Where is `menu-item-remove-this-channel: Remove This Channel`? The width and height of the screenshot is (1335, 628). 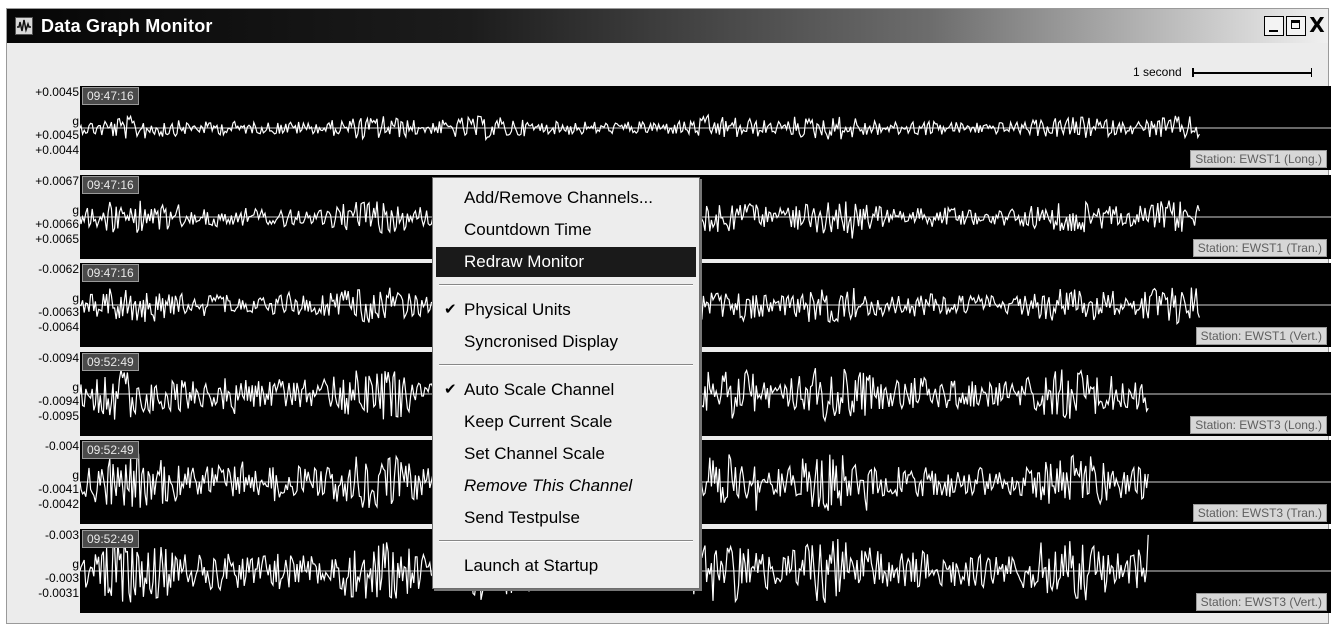
menu-item-remove-this-channel: Remove This Channel is located at coordinates (548, 485).